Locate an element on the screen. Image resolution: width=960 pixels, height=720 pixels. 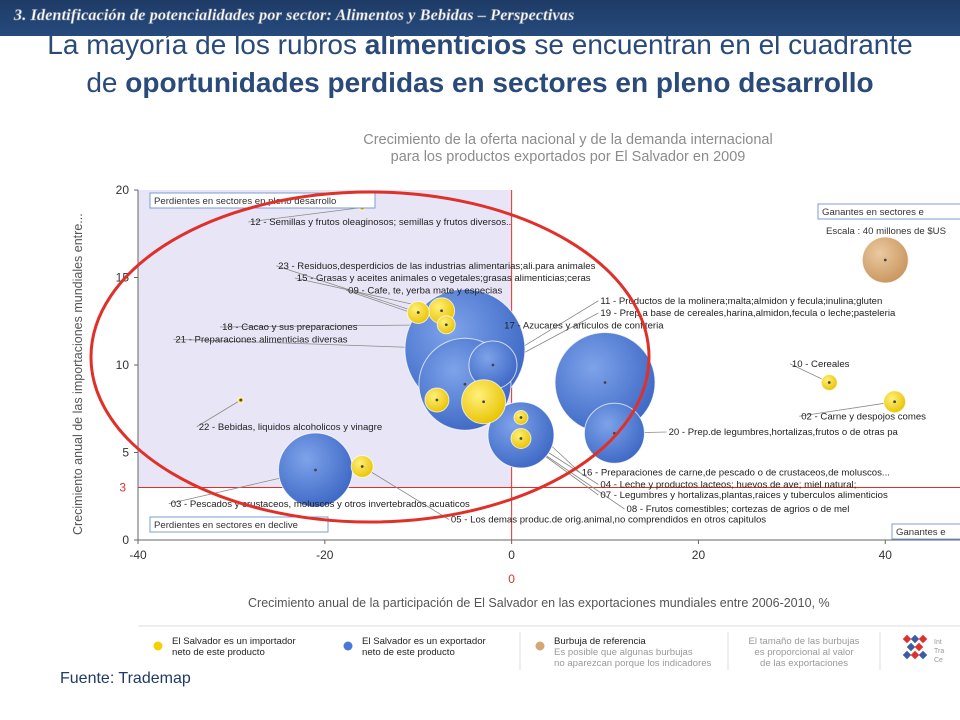
bubble-exporter is located at coordinates (315, 470).